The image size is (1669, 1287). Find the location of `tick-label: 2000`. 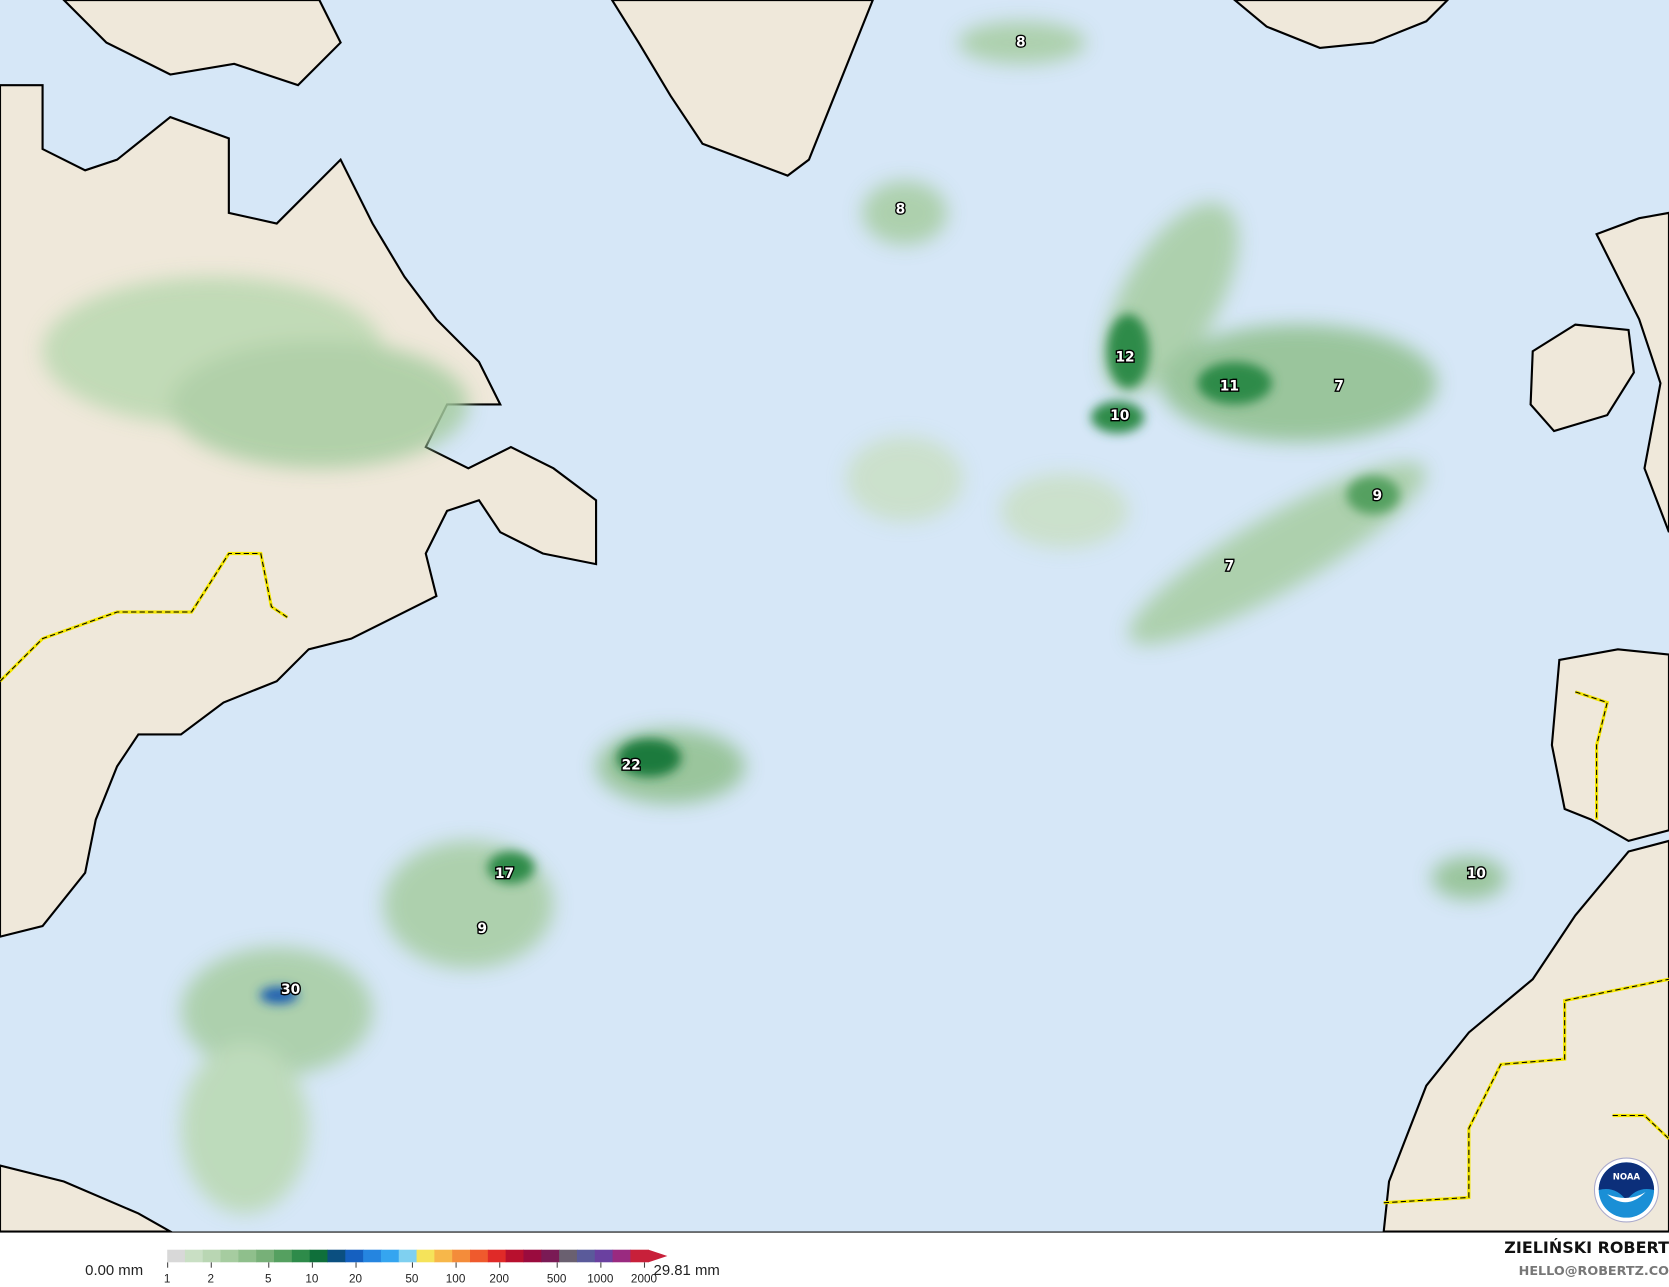

tick-label: 2000 is located at coordinates (643, 1279).